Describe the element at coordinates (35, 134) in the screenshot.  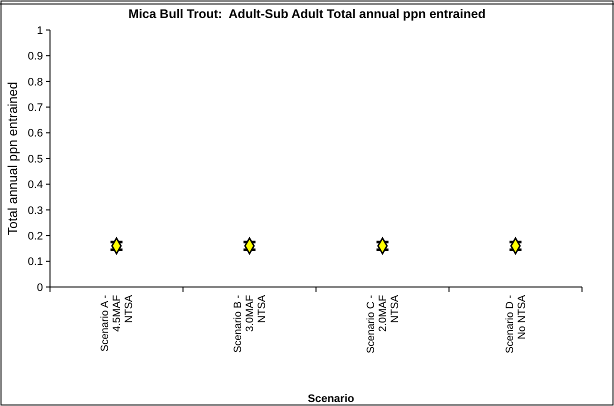
I see `y-tick-label: 0.6` at that location.